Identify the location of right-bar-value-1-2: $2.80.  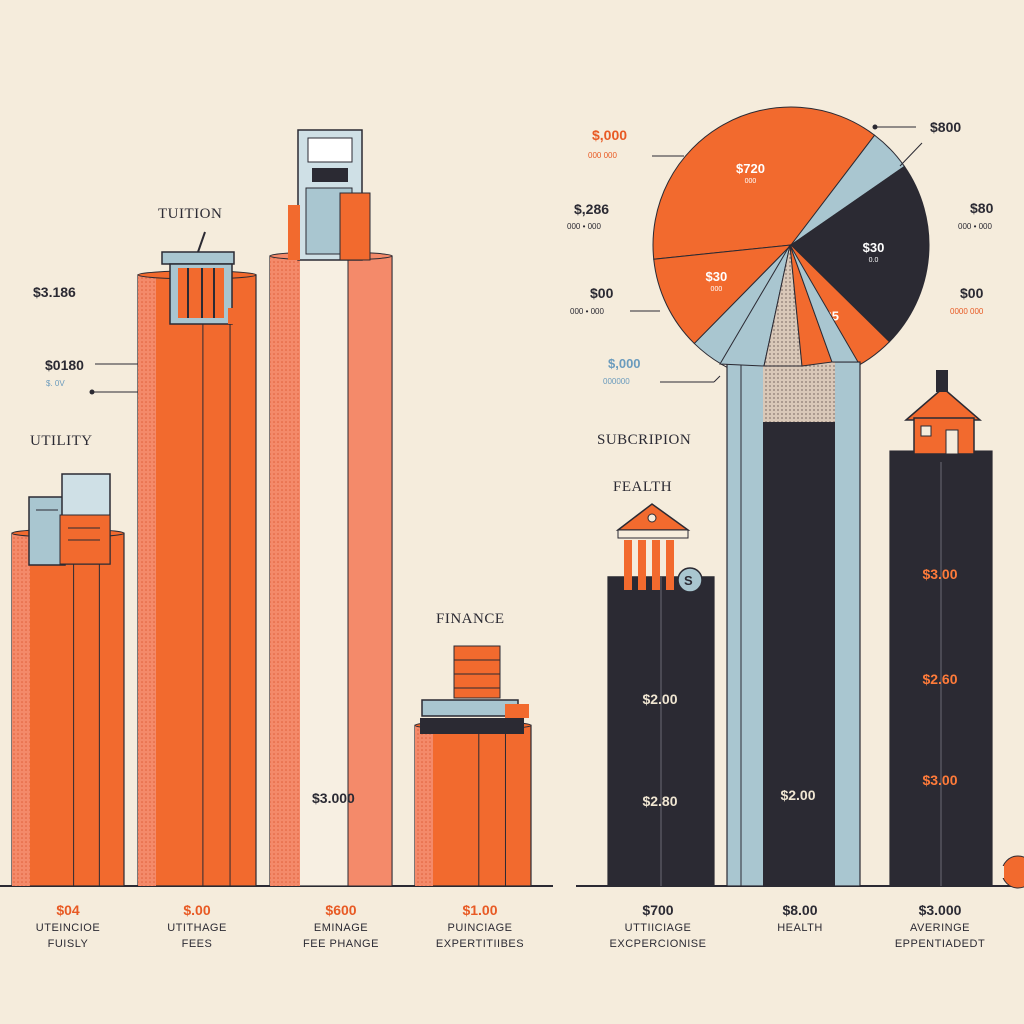
(659, 801).